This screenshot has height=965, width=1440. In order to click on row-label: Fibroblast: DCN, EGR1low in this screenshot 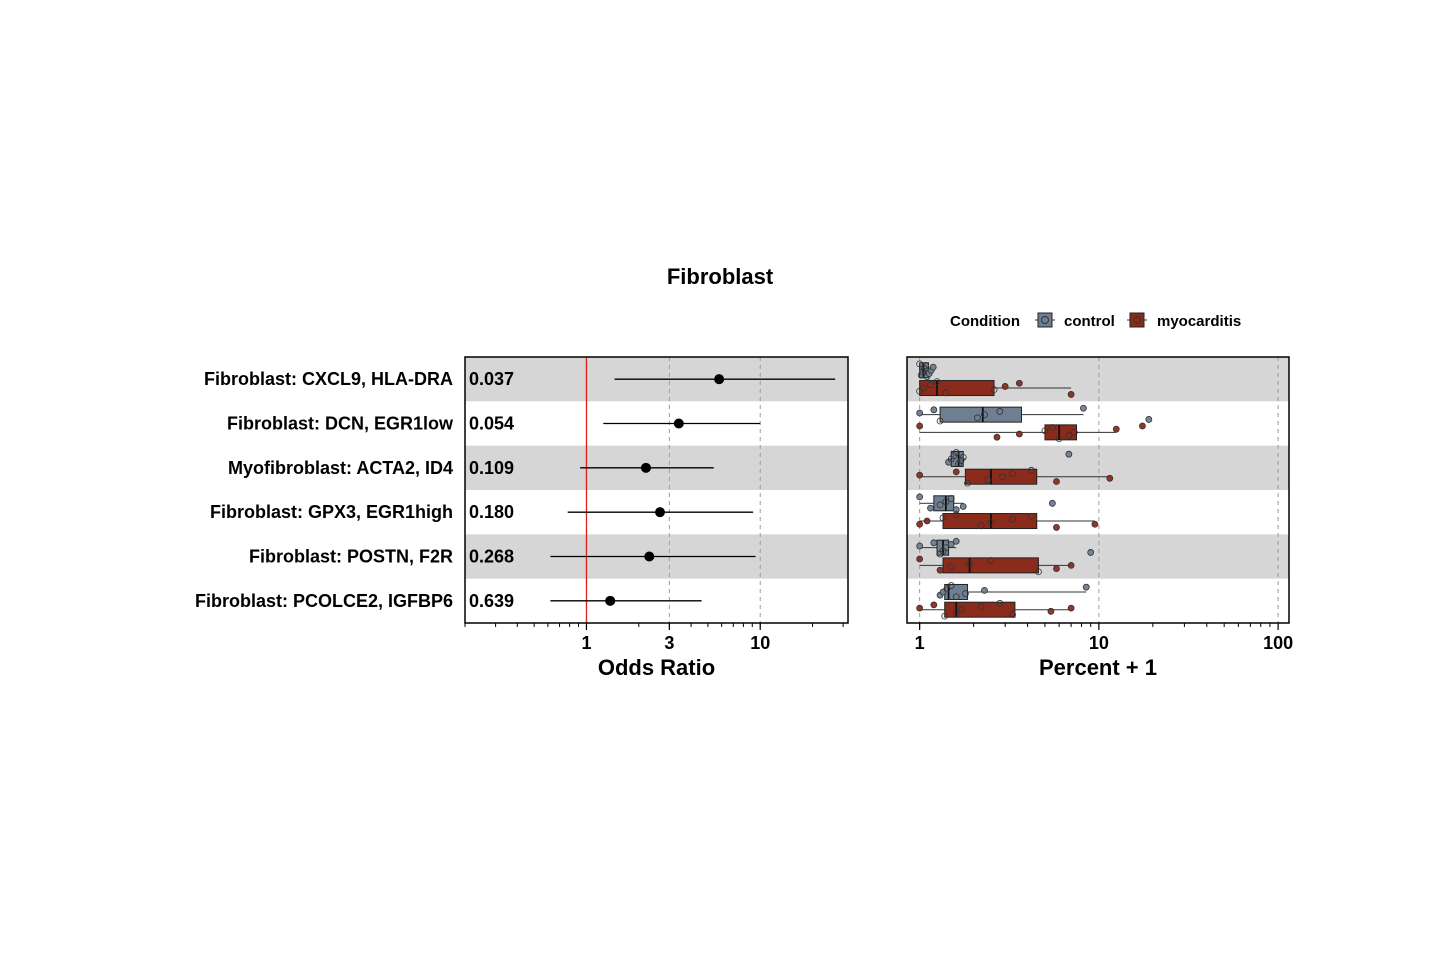, I will do `click(340, 424)`.